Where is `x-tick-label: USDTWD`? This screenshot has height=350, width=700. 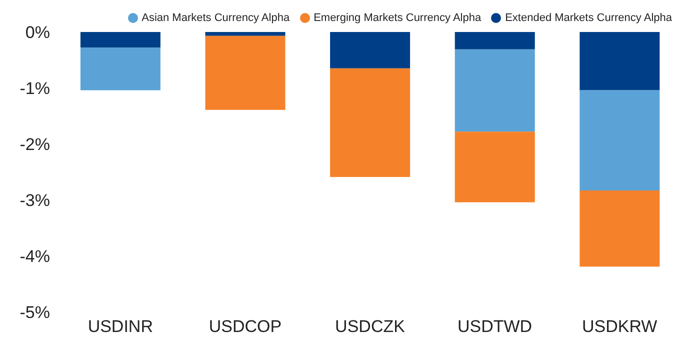 x-tick-label: USDTWD is located at coordinates (494, 326).